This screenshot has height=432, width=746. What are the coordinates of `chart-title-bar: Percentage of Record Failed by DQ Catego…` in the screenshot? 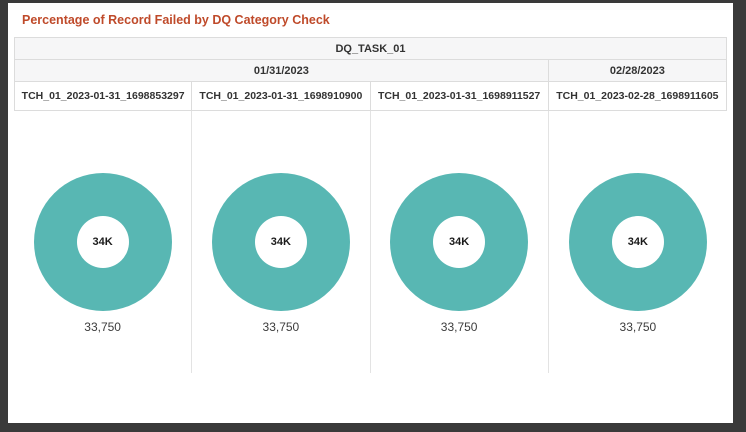 It's located at (370, 20).